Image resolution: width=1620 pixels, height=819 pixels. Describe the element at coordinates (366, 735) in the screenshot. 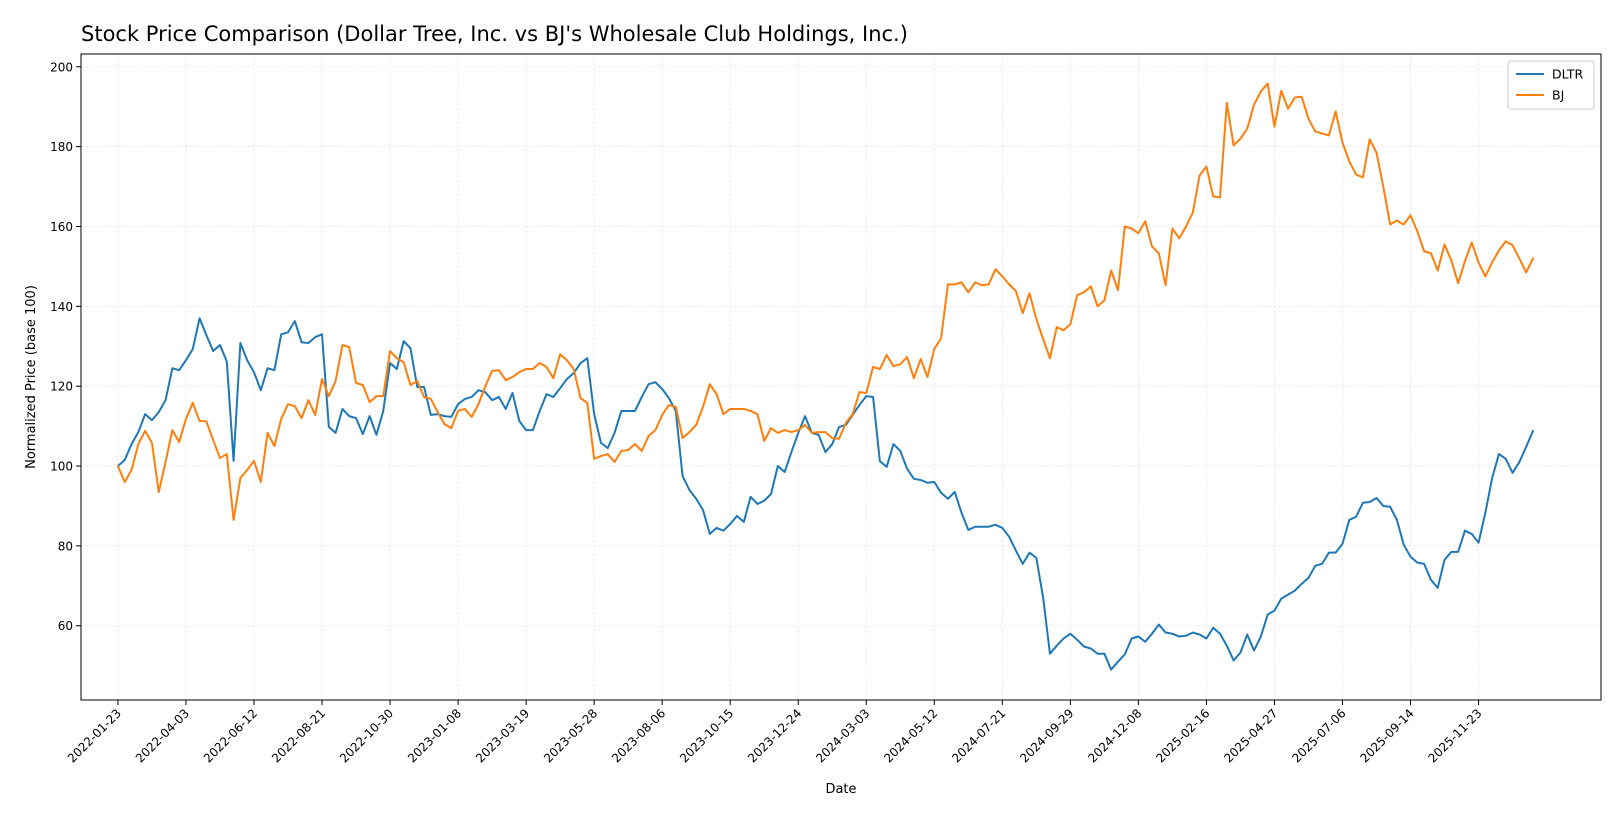

I see `x-tick-label: 2022-10-30` at that location.